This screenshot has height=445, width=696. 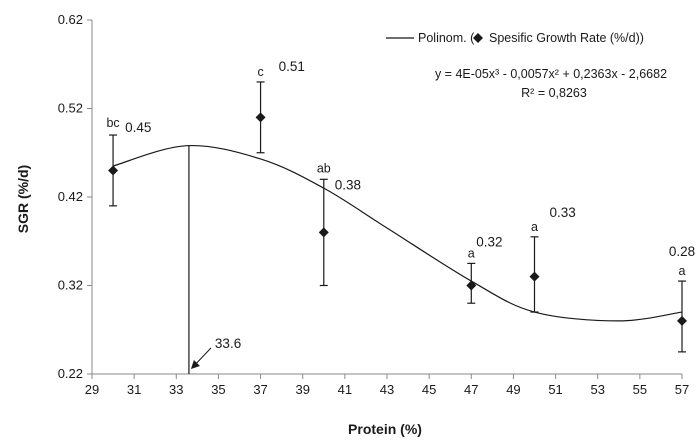 What do you see at coordinates (555, 389) in the screenshot?
I see `x-tick-label: 51` at bounding box center [555, 389].